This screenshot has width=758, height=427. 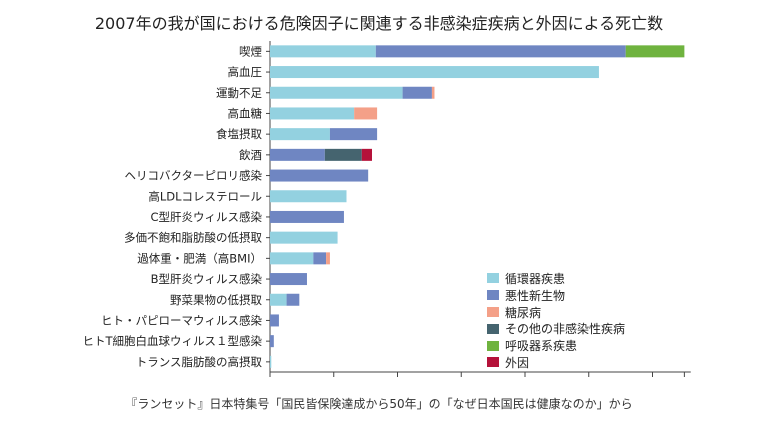 I want to click on legend-label: その他の非感染性疾病, so click(x=565, y=329).